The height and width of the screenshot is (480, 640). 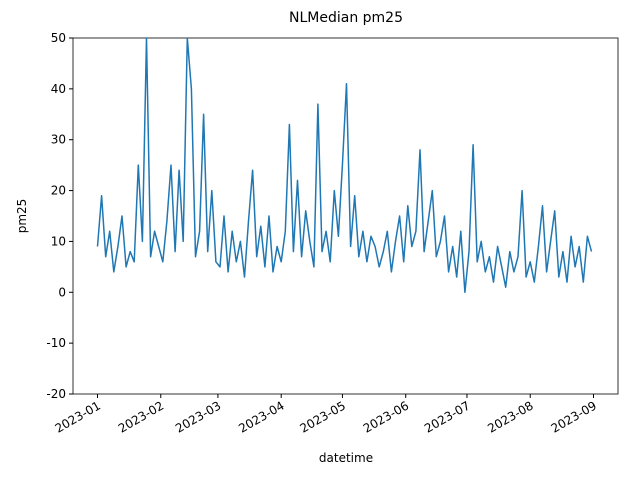 What do you see at coordinates (58, 140) in the screenshot?
I see `y-tick-label: 30` at bounding box center [58, 140].